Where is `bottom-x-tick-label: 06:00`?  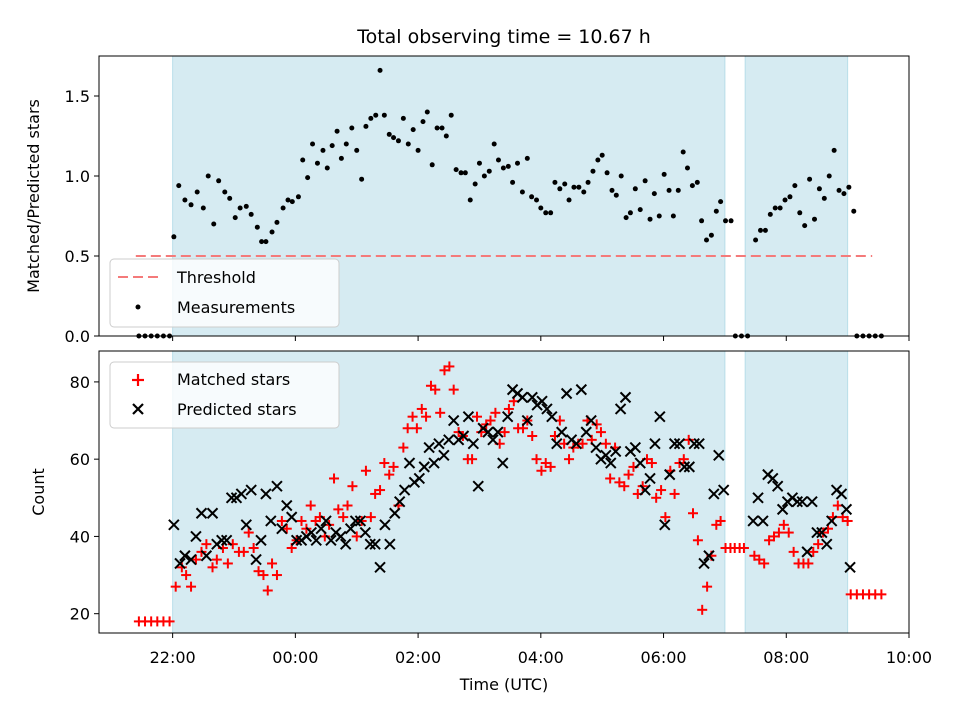 bottom-x-tick-label: 06:00 is located at coordinates (663, 657).